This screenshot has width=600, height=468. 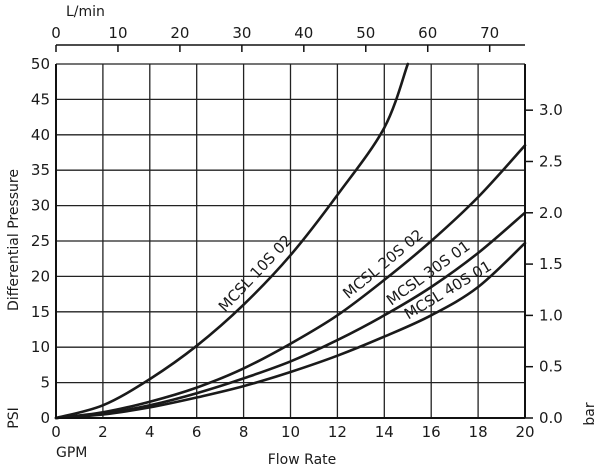 What do you see at coordinates (179, 33) in the screenshot?
I see `x-top-tick-label: 20` at bounding box center [179, 33].